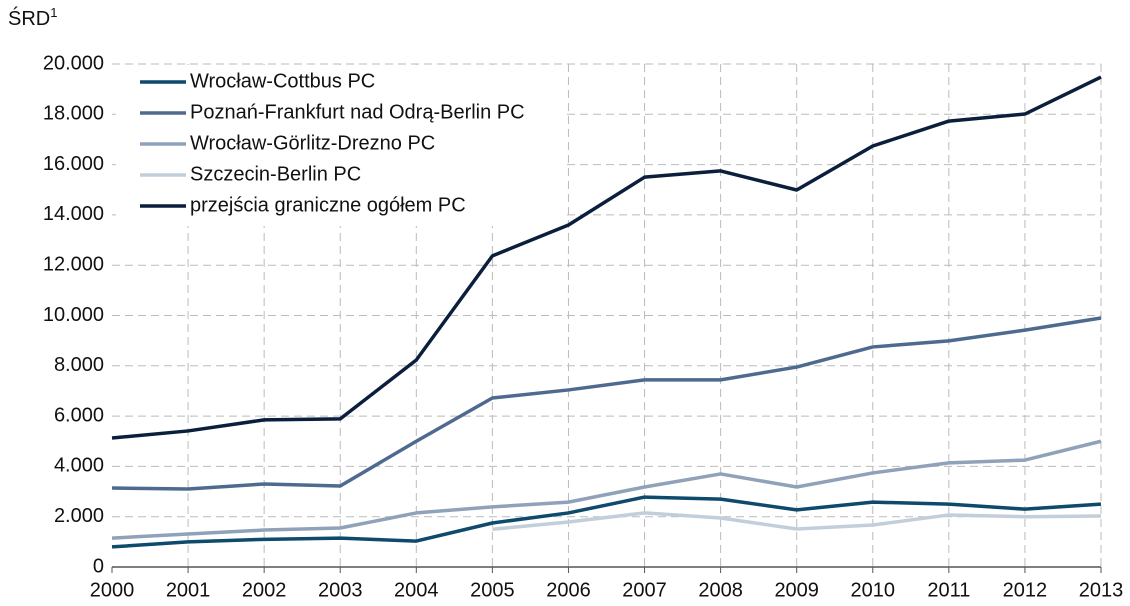 The width and height of the screenshot is (1130, 606). I want to click on y-tick-label: 8.000, so click(79, 365).